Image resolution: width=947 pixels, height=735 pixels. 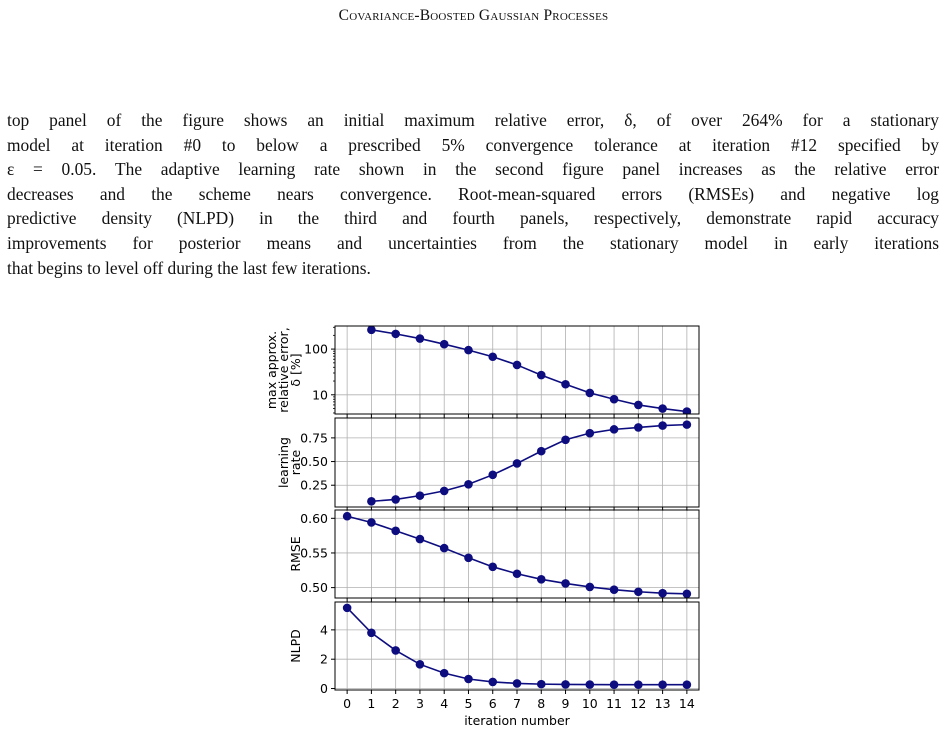 I want to click on series-line, so click(x=529, y=463).